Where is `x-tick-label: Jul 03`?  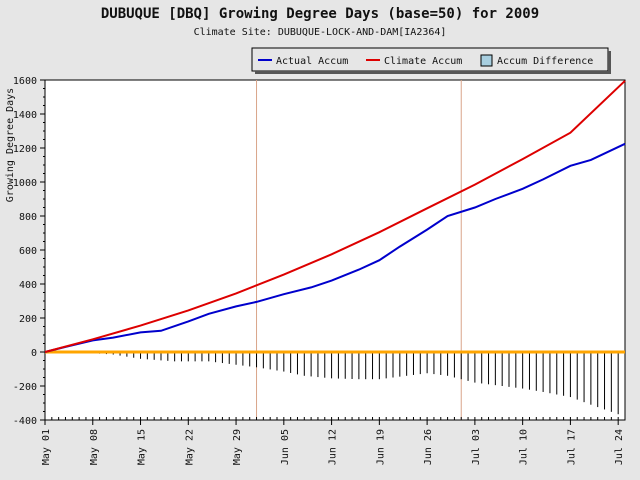
x-tick-label: Jul 03 is located at coordinates (476, 447).